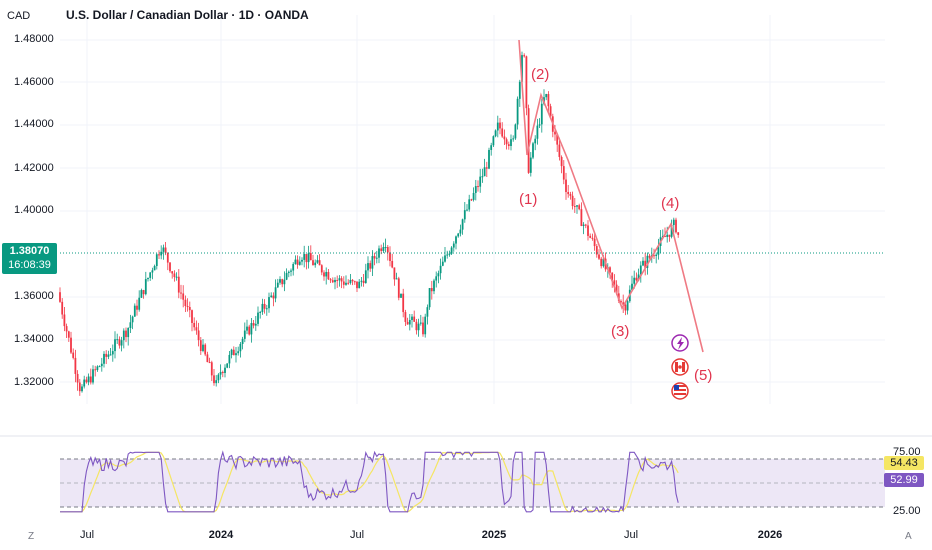 The image size is (932, 550). Describe the element at coordinates (680, 367) in the screenshot. I see `canada-flag-icon` at that location.